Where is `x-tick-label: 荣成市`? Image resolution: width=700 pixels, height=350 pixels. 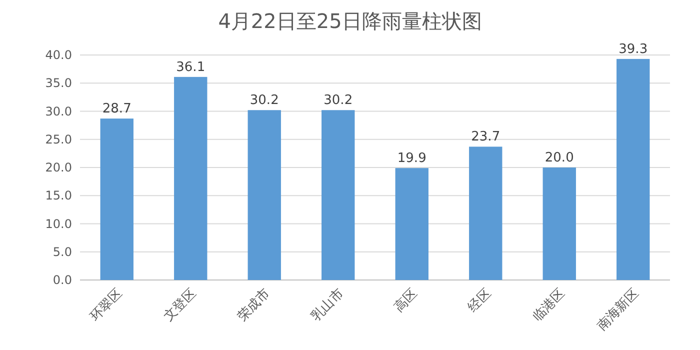
x-tick-label: 荣成市 is located at coordinates (254, 305).